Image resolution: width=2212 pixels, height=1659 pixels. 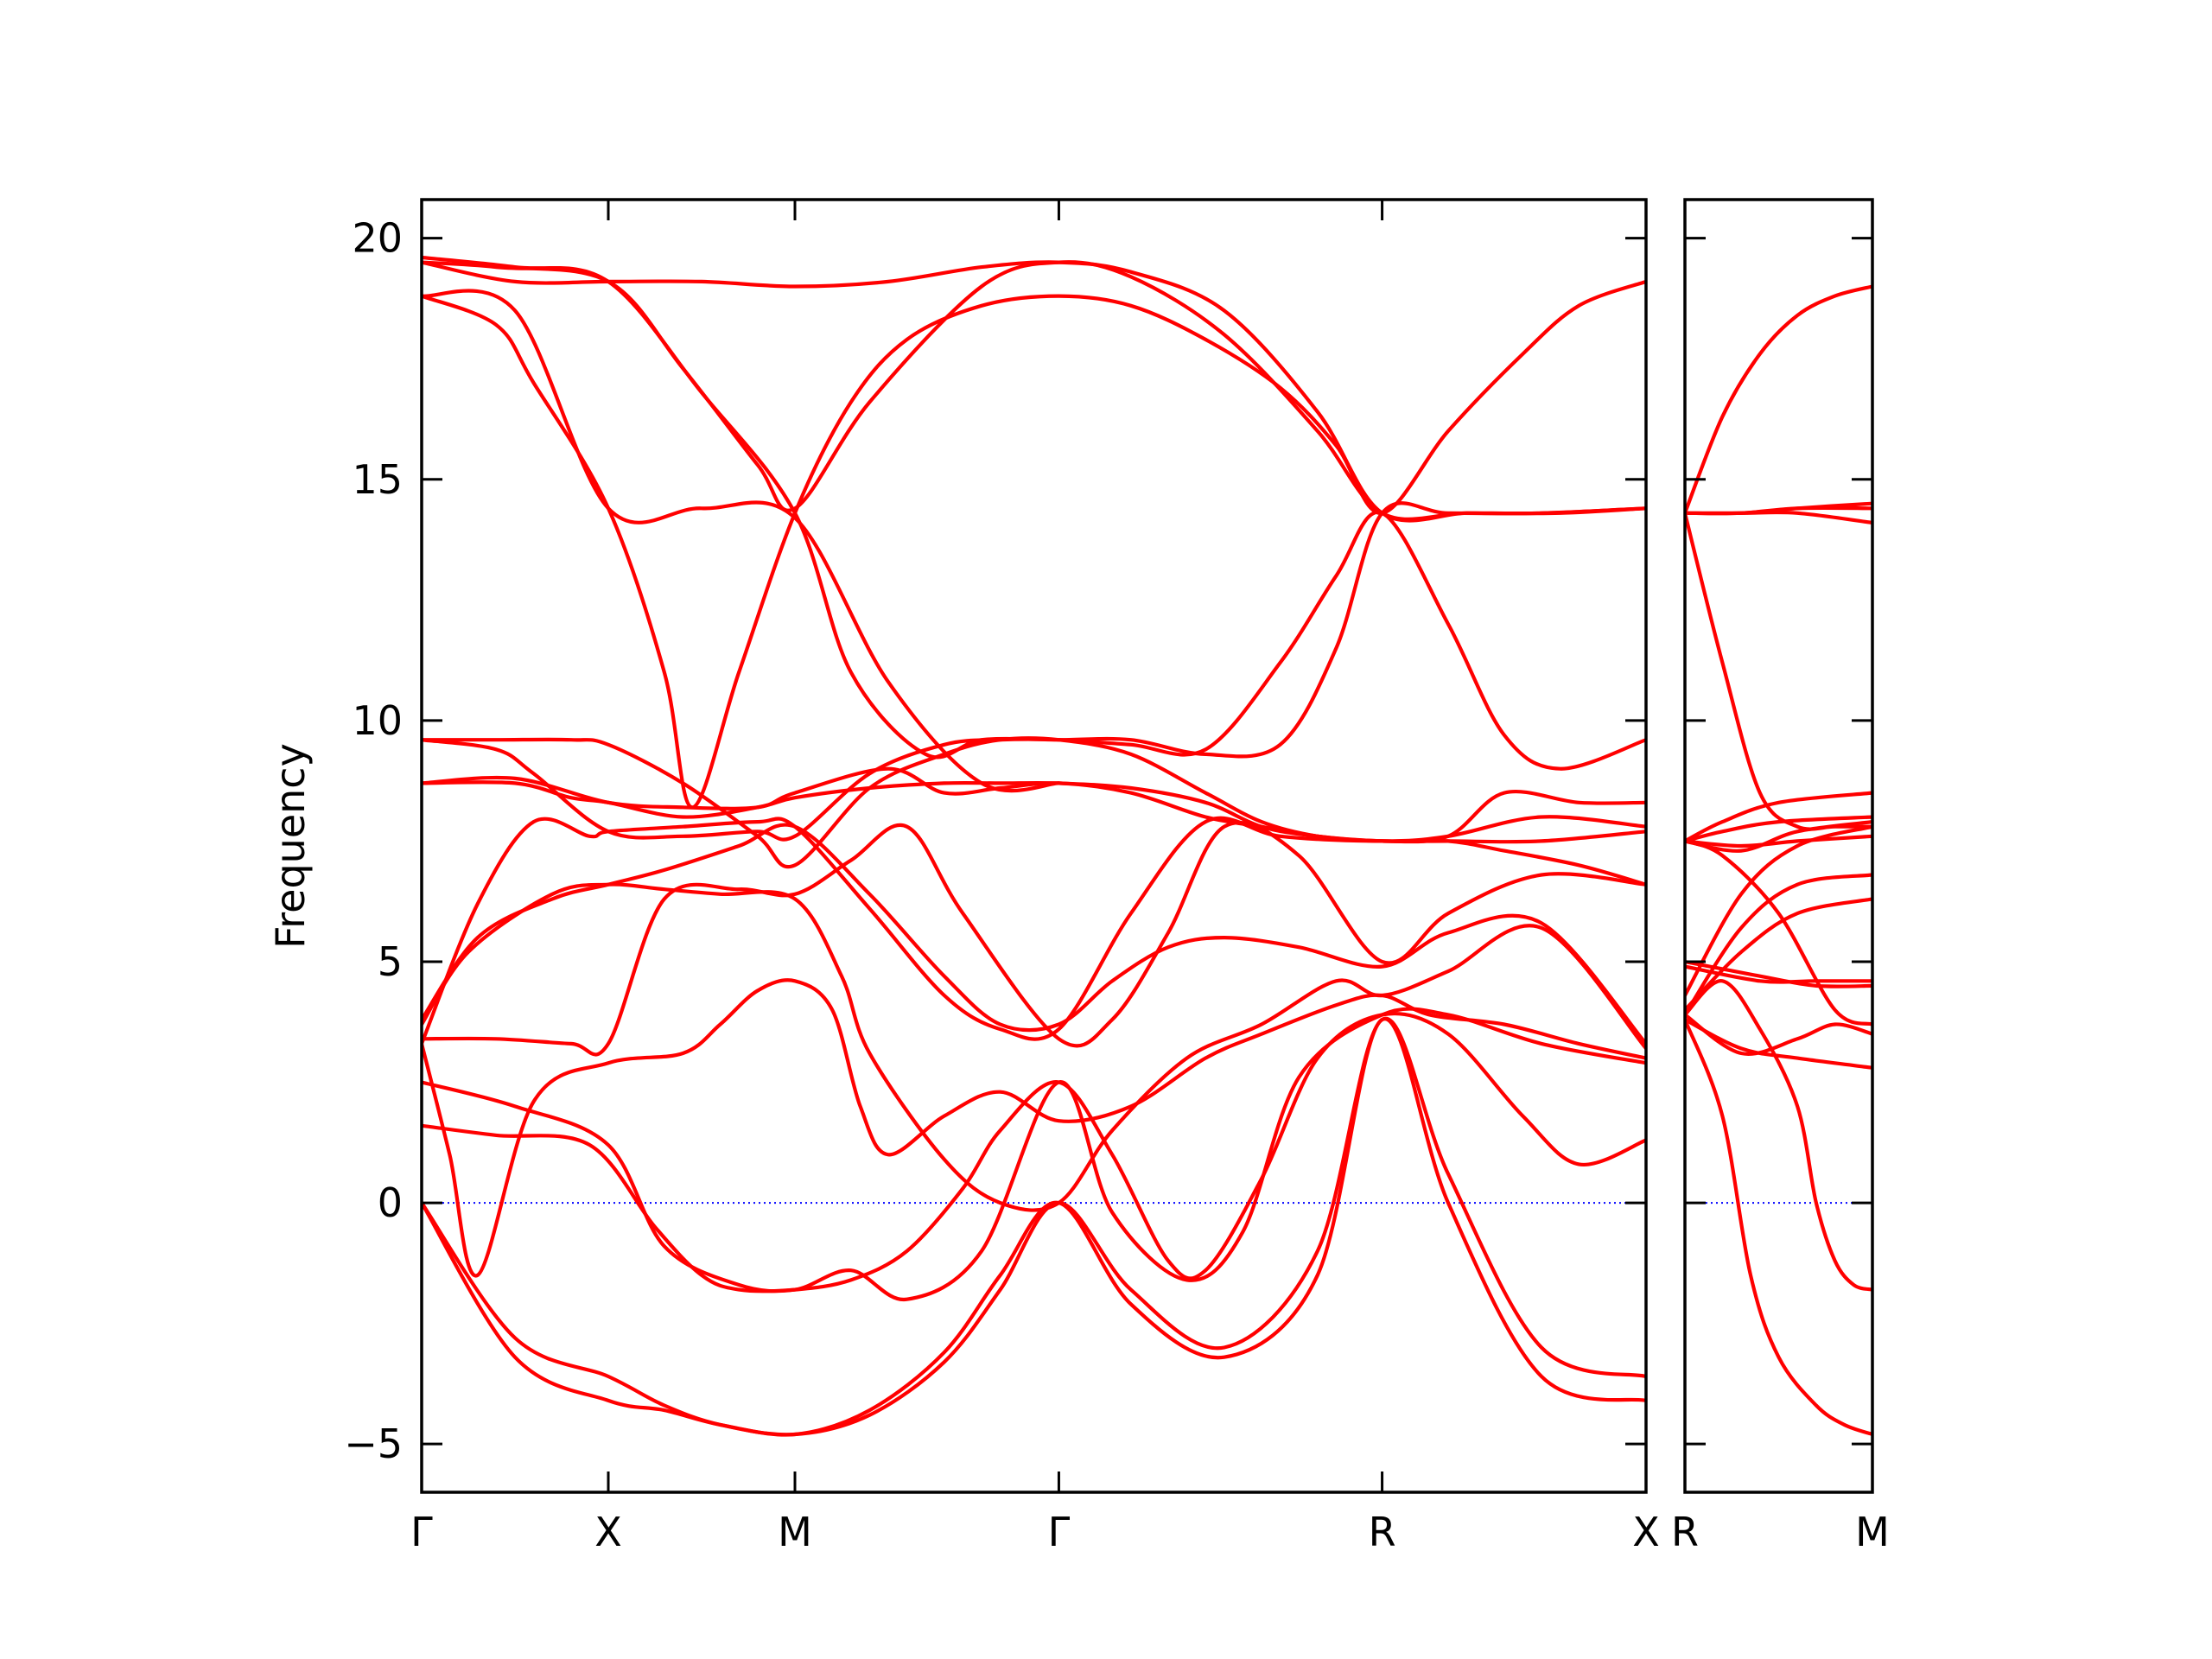 I want to click on y-tick-label: 5, so click(x=390, y=961).